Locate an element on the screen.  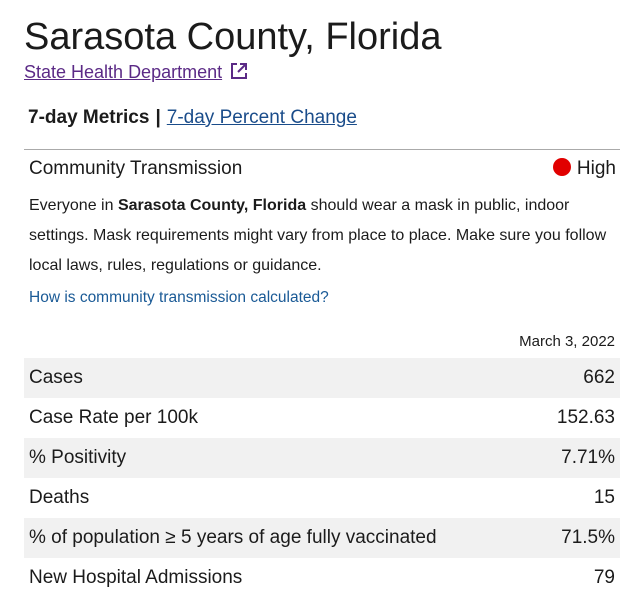
metric-row: New Hospital Admissions 79 is located at coordinates (322, 578).